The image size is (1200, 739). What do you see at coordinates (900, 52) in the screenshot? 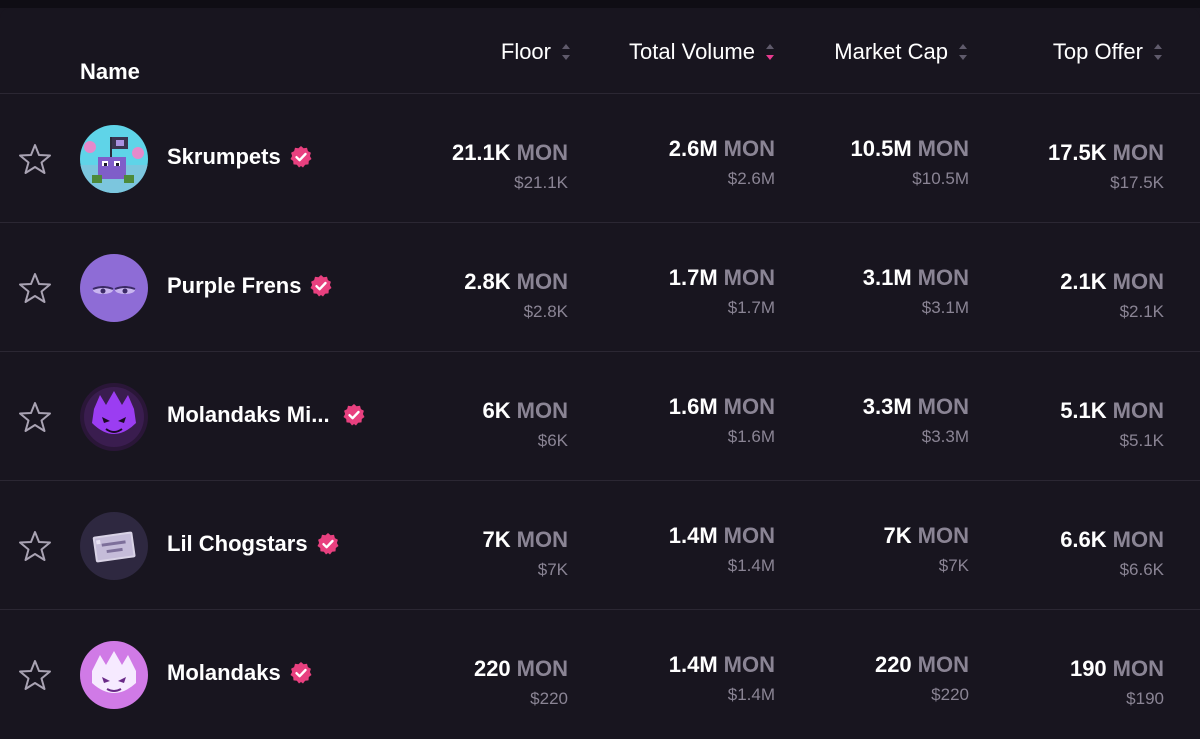
I see `column-header-market-cap: Market Cap` at bounding box center [900, 52].